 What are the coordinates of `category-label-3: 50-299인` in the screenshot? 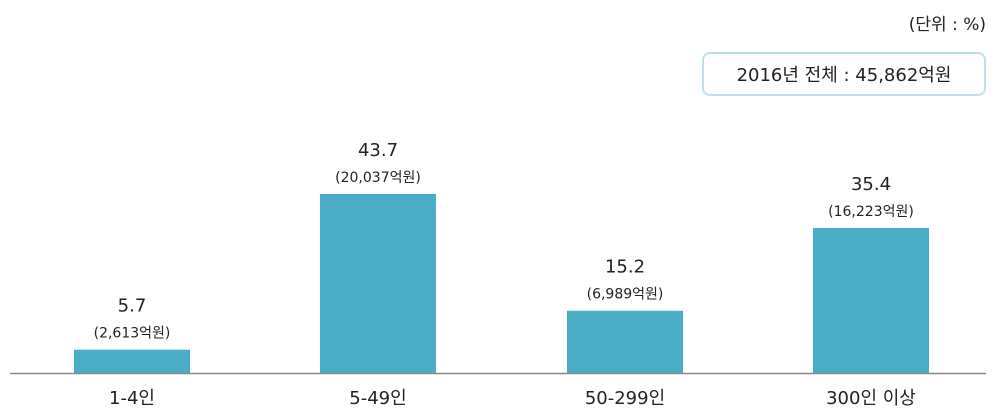 It's located at (625, 398).